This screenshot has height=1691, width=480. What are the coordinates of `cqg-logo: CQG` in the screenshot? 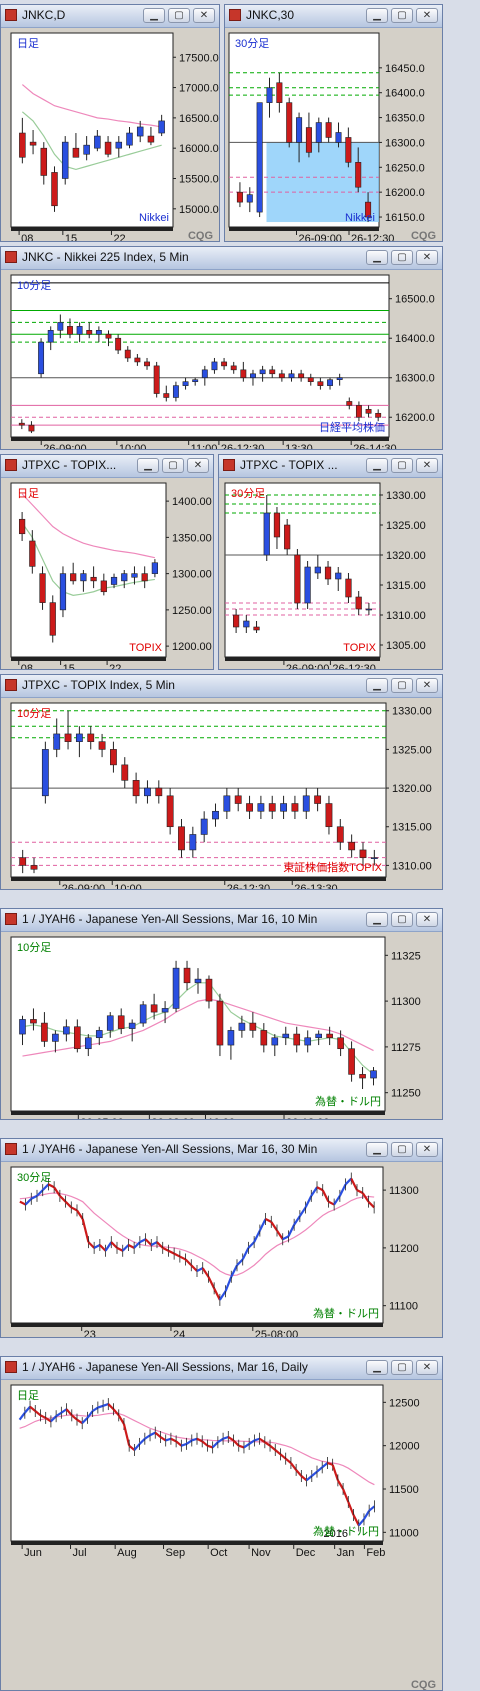 It's located at (423, 1684).